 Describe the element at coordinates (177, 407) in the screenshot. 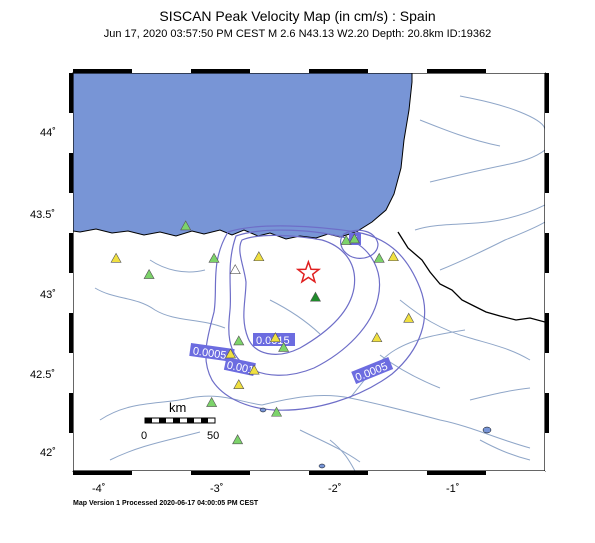

I see `scale-unit: km` at that location.